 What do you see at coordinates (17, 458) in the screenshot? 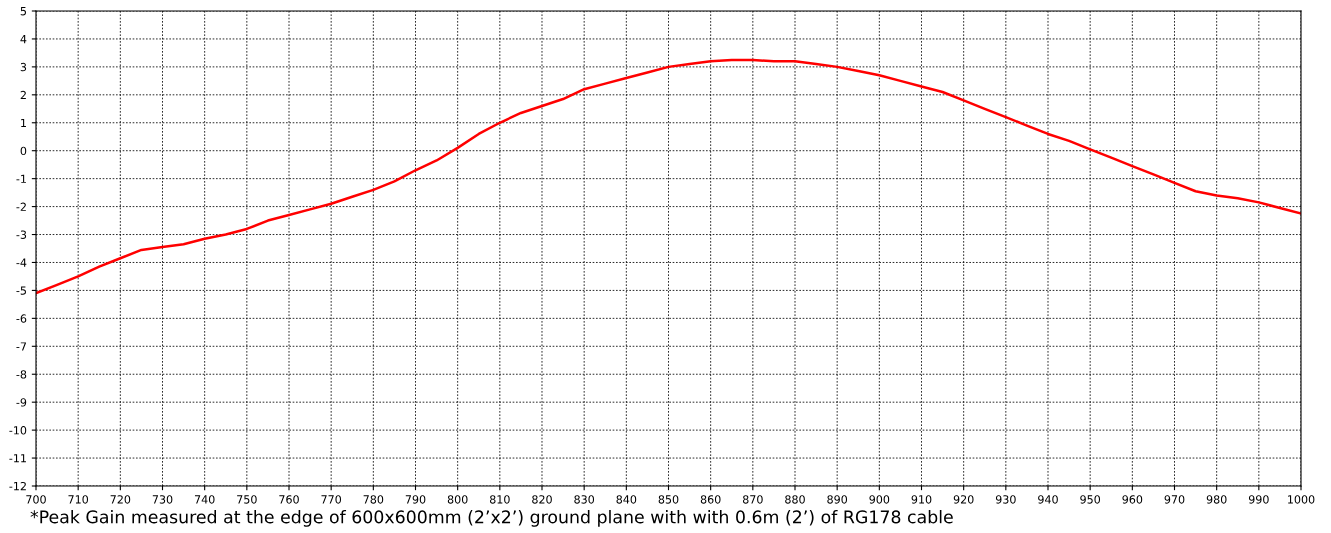
I see `y-tick-label: -11` at bounding box center [17, 458].